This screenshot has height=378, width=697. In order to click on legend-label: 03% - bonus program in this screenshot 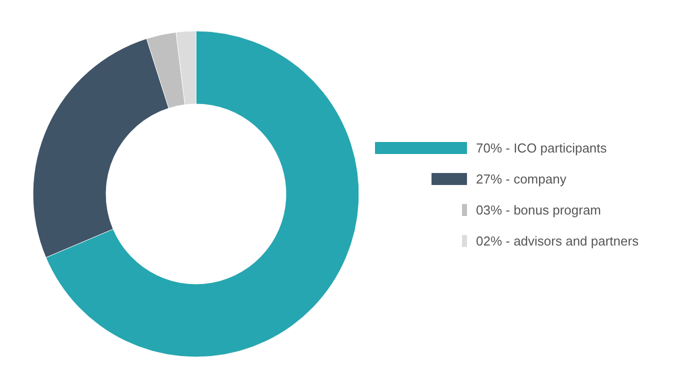, I will do `click(539, 210)`.